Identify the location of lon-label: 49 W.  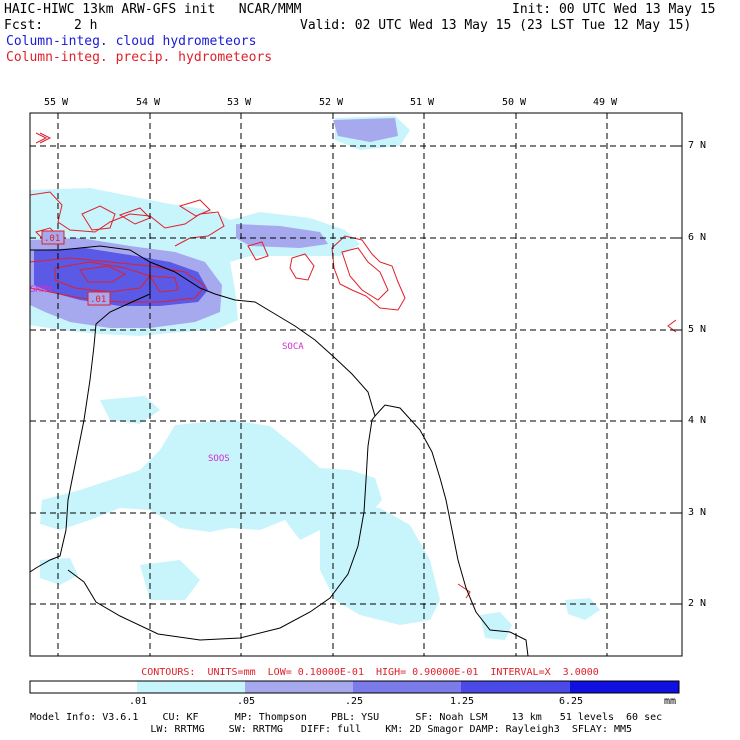
(605, 102).